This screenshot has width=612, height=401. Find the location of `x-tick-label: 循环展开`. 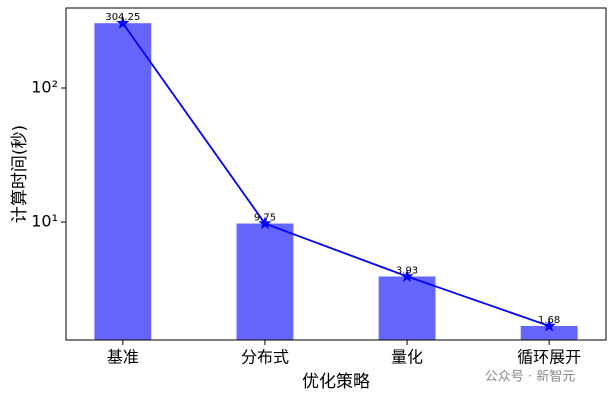

x-tick-label: 循环展开 is located at coordinates (549, 357).